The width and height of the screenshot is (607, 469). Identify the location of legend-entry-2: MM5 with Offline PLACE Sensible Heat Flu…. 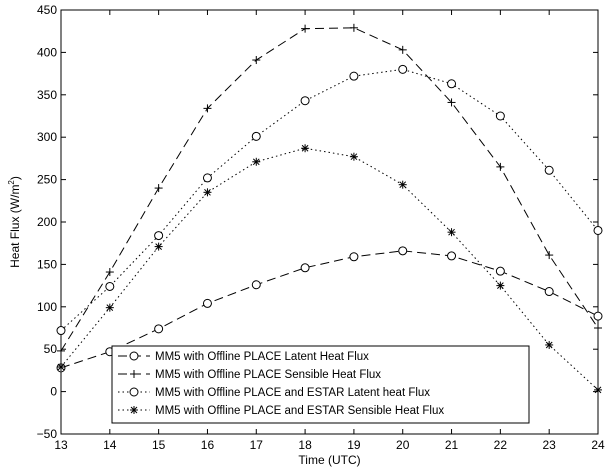
(249, 375).